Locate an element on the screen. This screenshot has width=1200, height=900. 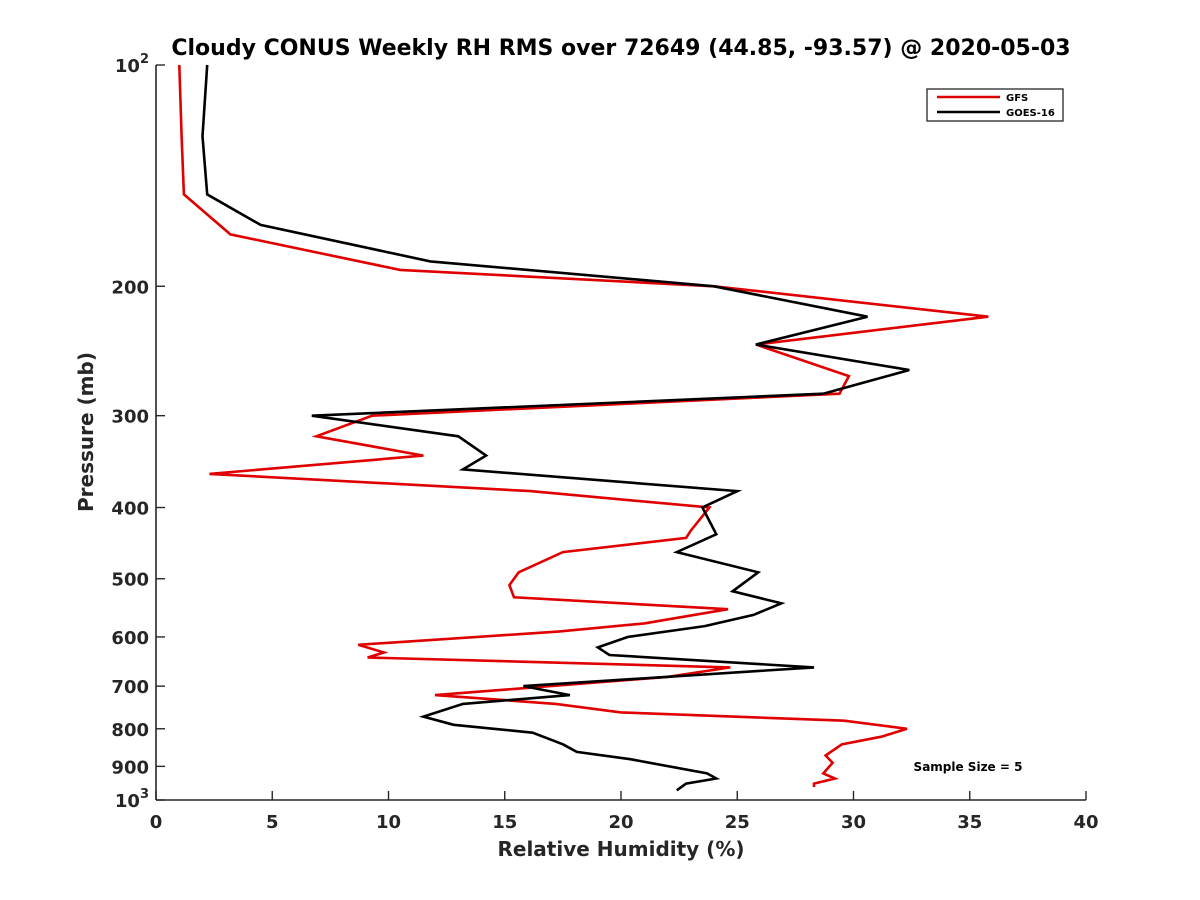
legend-label-goes-16: GOES-16 is located at coordinates (1030, 113).